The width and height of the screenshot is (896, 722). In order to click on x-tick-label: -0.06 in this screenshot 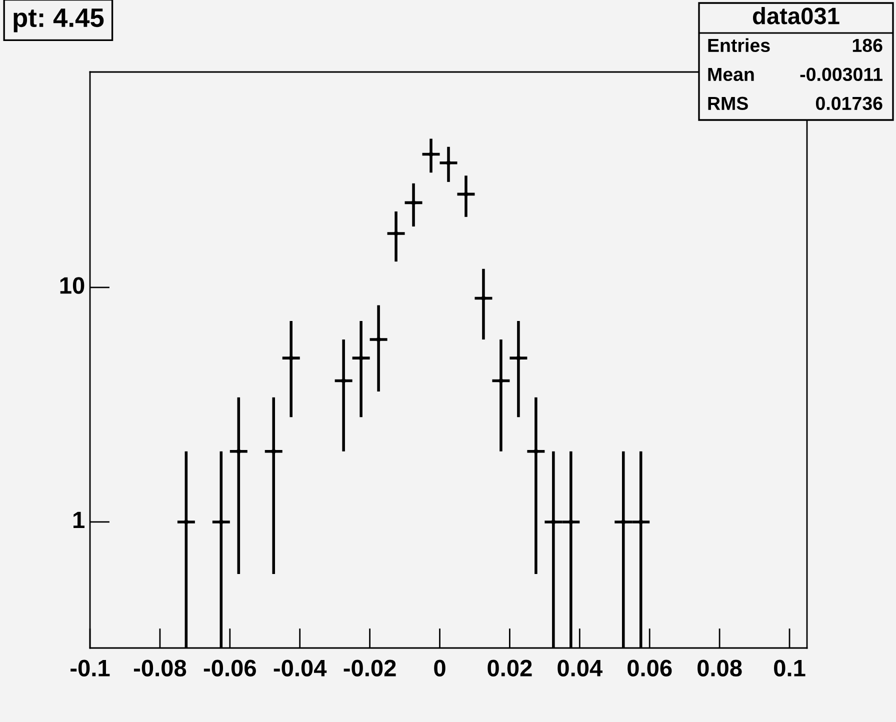, I will do `click(230, 668)`.